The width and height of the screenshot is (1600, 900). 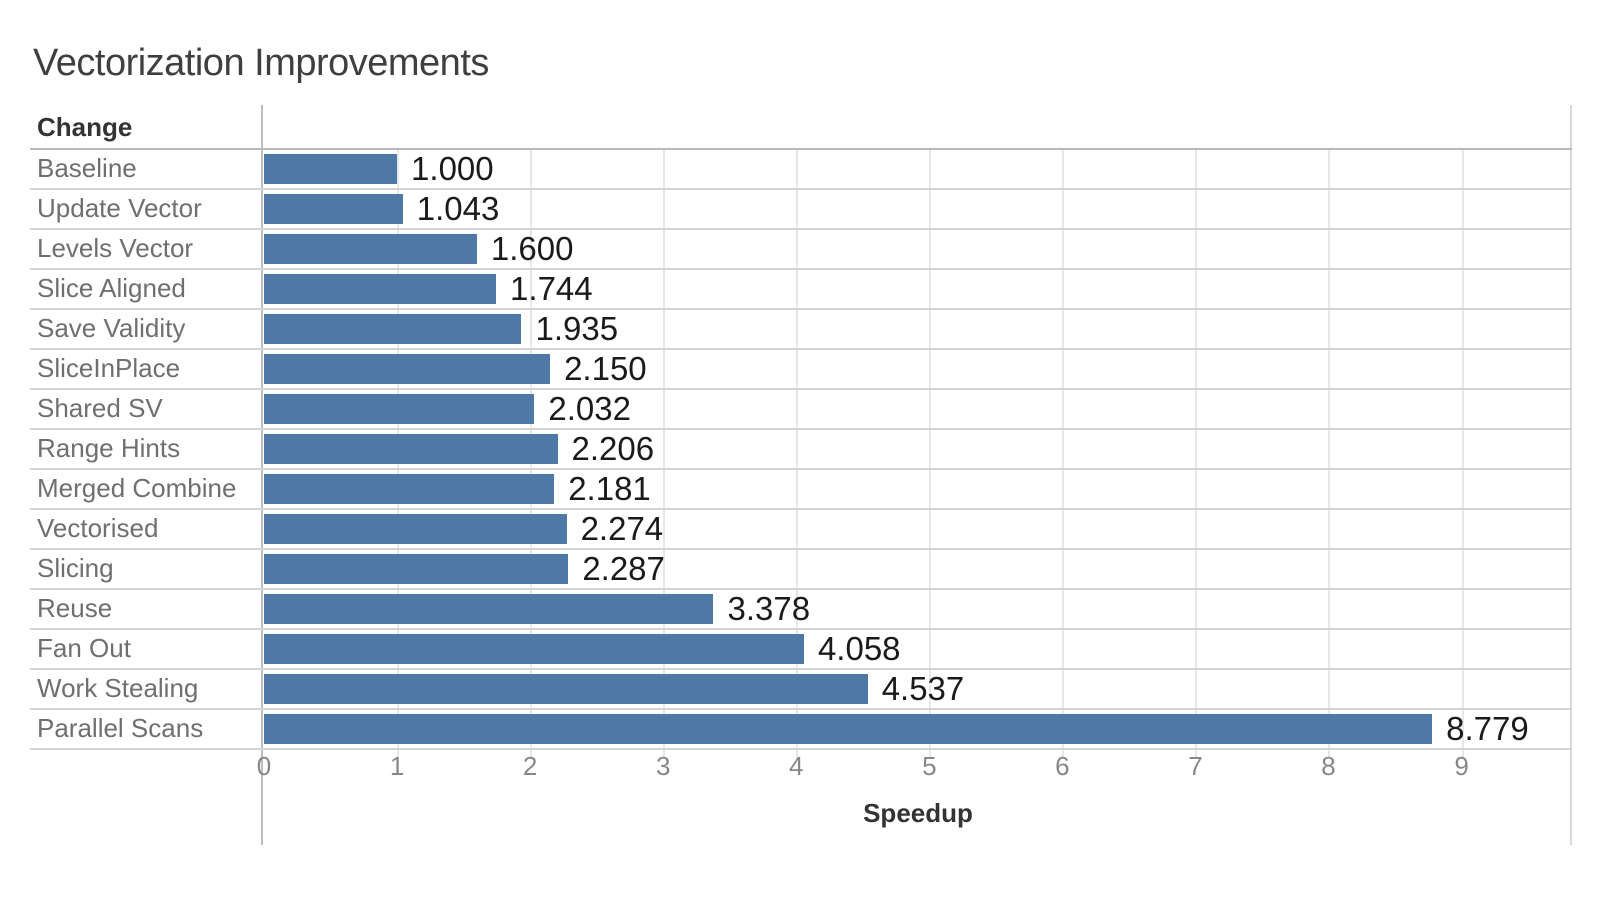 What do you see at coordinates (452, 168) in the screenshot?
I see `bar-value-label: 1.000` at bounding box center [452, 168].